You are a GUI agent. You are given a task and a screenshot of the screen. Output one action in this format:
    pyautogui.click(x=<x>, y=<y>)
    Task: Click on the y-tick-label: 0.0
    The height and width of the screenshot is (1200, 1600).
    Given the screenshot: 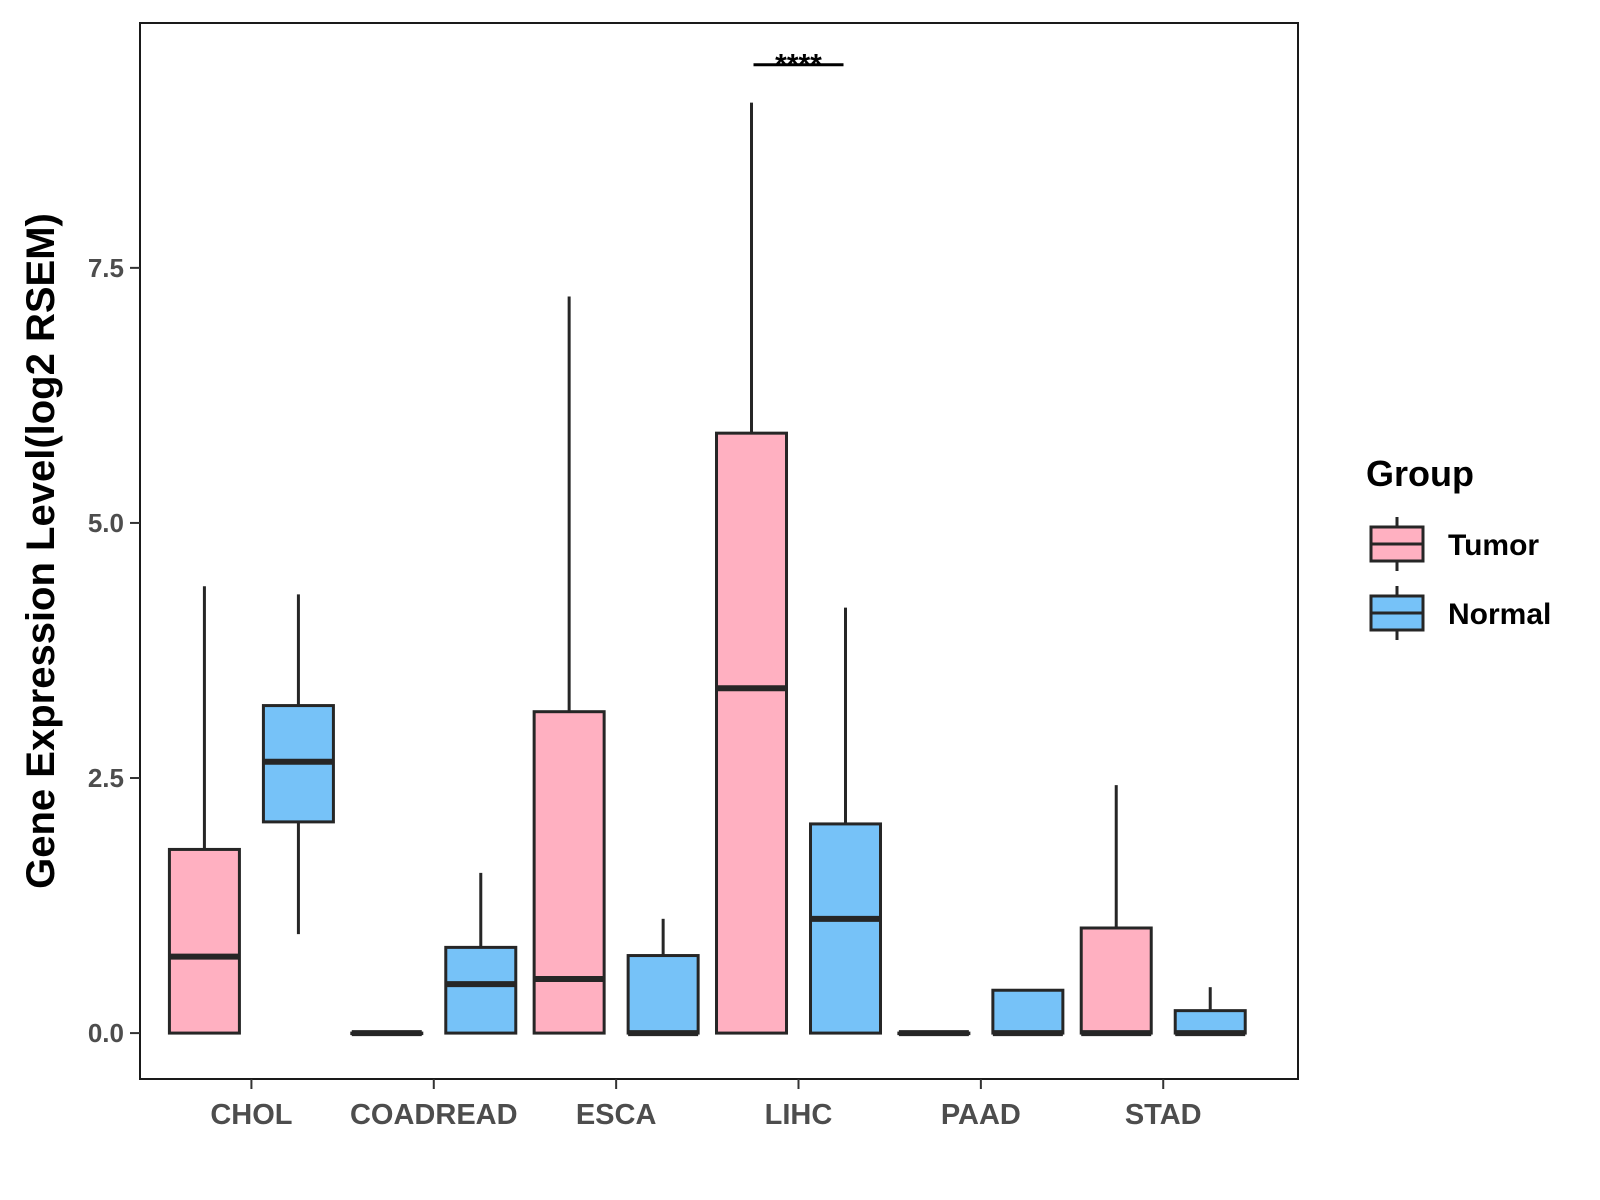 What is the action you would take?
    pyautogui.click(x=106, y=1033)
    